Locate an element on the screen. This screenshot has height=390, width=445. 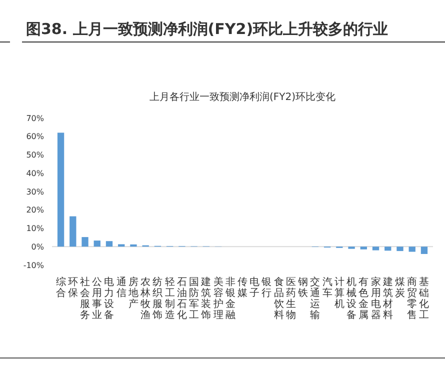
x-tick-label: 房地产 is located at coordinates (132, 293).